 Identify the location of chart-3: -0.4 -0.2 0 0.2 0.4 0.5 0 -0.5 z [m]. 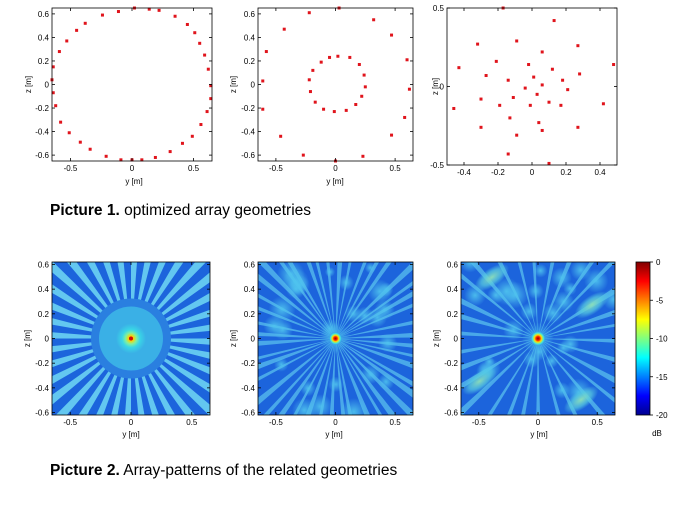
(524, 90).